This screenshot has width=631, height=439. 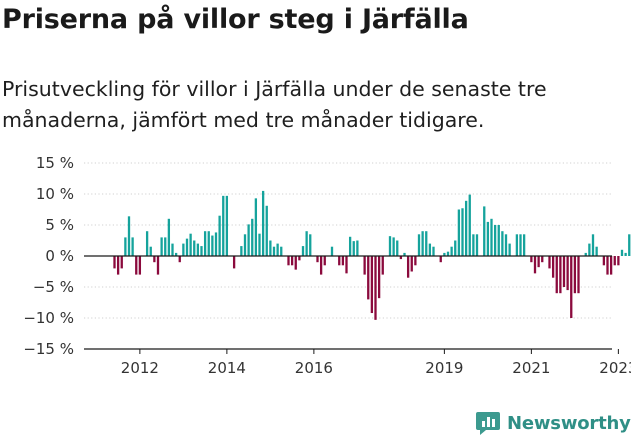 I want to click on brand-name: Newsworthy, so click(x=569, y=423).